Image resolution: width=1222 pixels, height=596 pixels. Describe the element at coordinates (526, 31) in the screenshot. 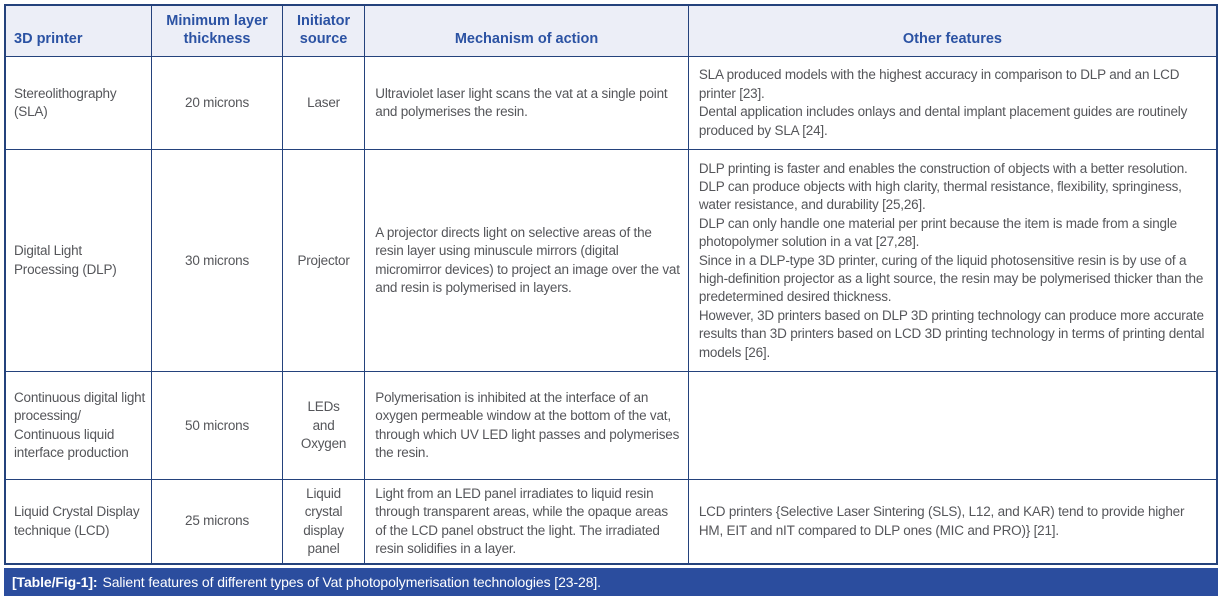

I see `header-mechanism-of-action: Mechanism of action` at that location.